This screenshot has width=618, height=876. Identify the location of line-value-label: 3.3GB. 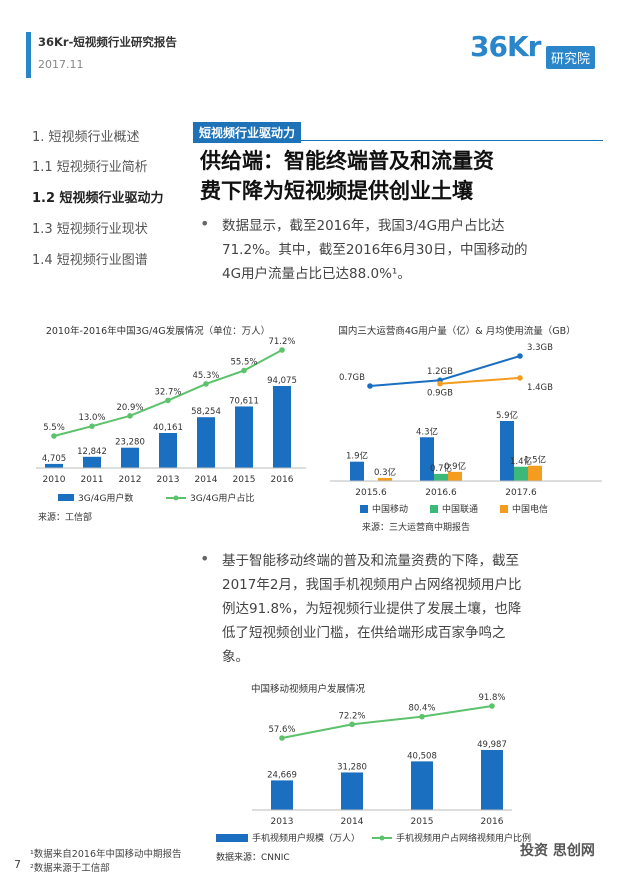
(540, 348).